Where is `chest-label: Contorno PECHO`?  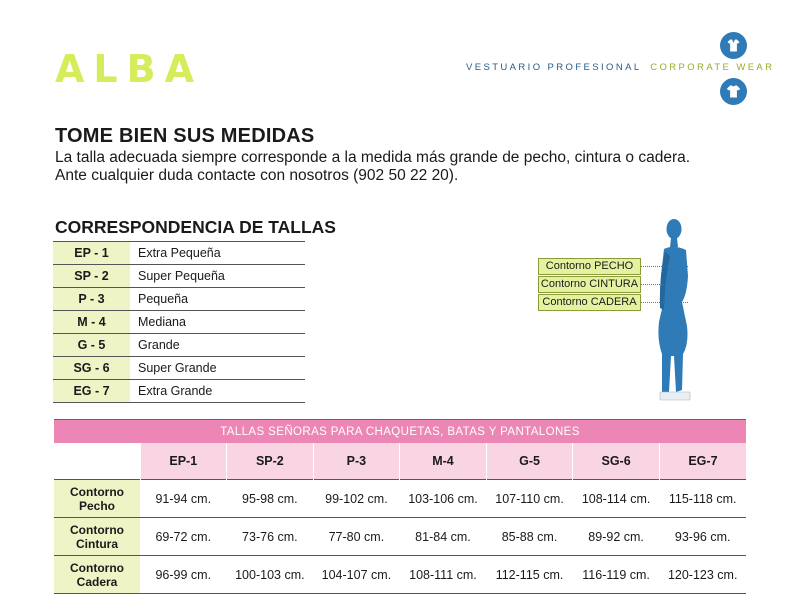 chest-label: Contorno PECHO is located at coordinates (589, 266).